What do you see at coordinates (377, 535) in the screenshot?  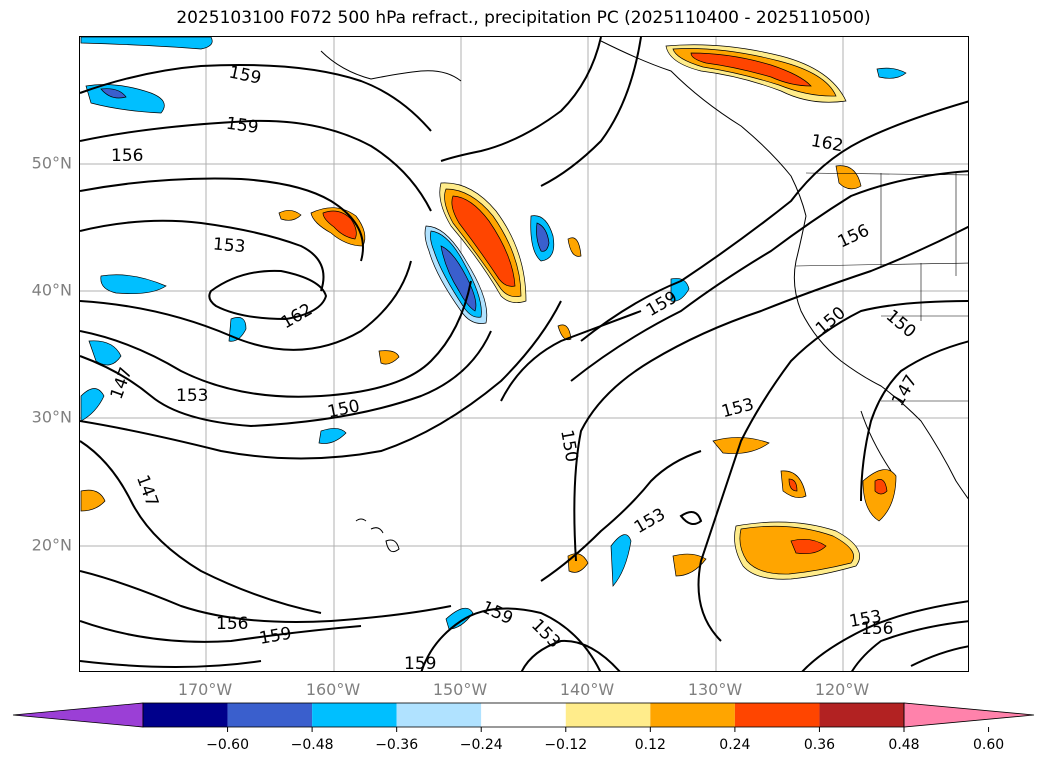 I see `hawaii-islands` at bounding box center [377, 535].